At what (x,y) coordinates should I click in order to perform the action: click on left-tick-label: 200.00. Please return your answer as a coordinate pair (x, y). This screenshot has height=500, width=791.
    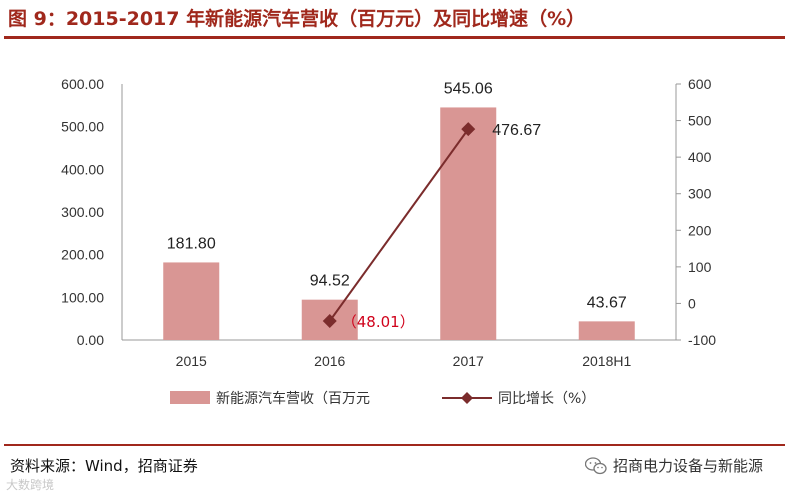
    Looking at the image, I should click on (82, 255).